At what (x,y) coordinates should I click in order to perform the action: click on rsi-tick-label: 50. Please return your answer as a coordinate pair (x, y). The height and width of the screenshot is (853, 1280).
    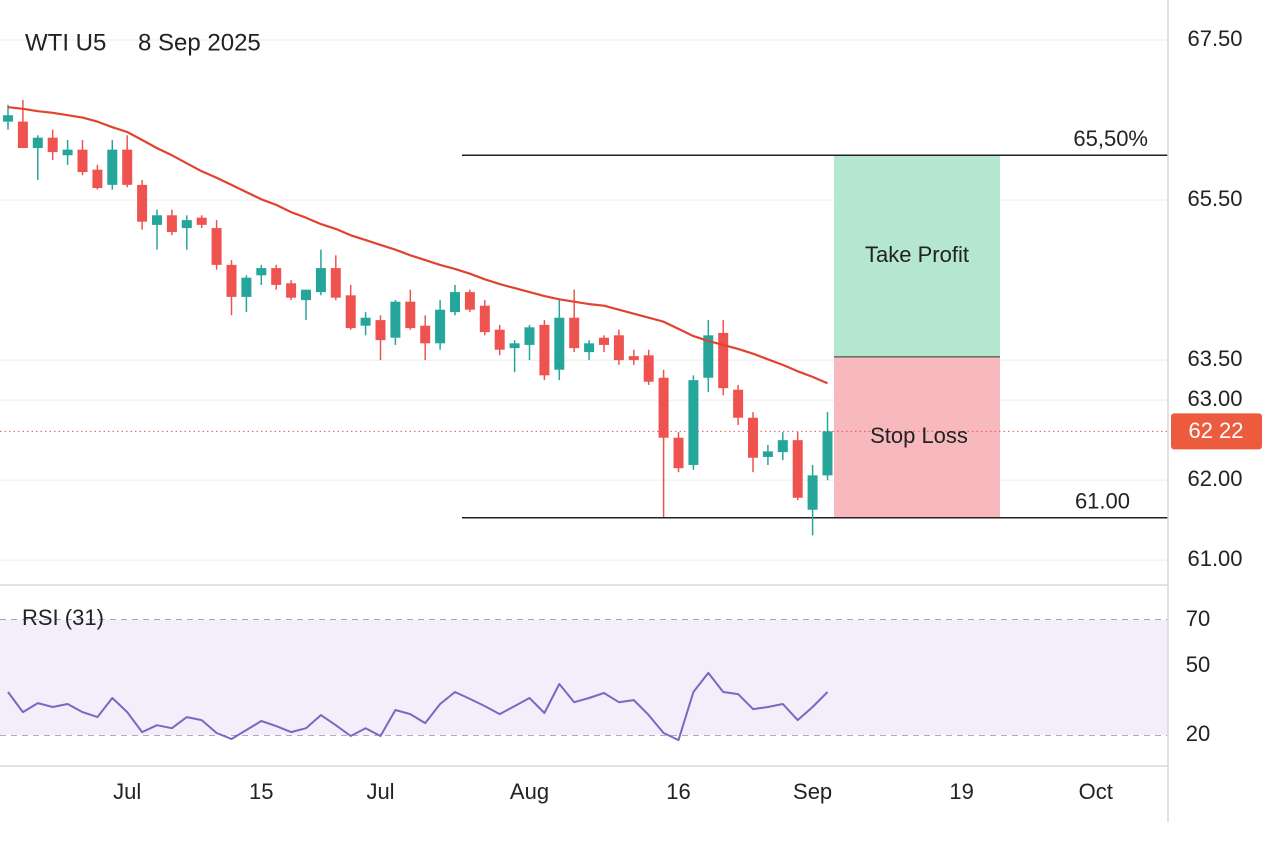
    Looking at the image, I should click on (1198, 664).